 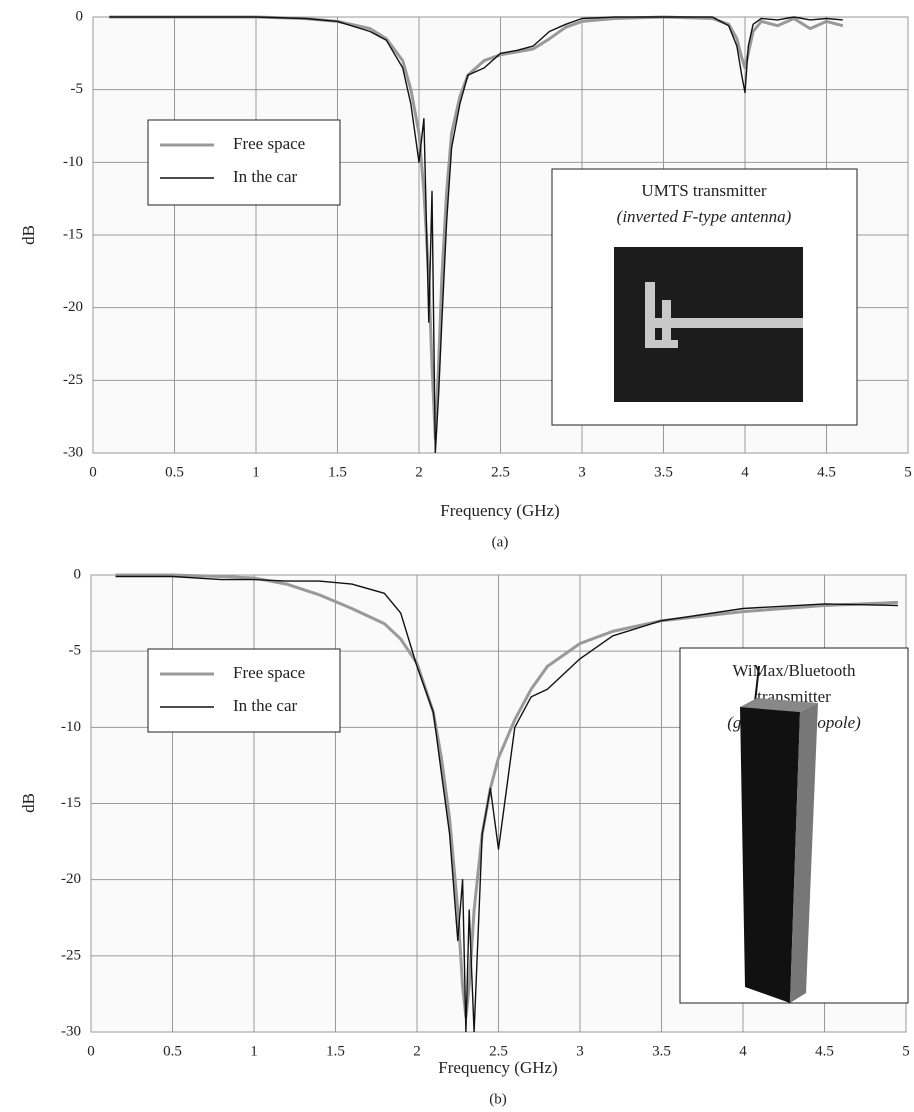 I want to click on monopole-wire, so click(x=757, y=684).